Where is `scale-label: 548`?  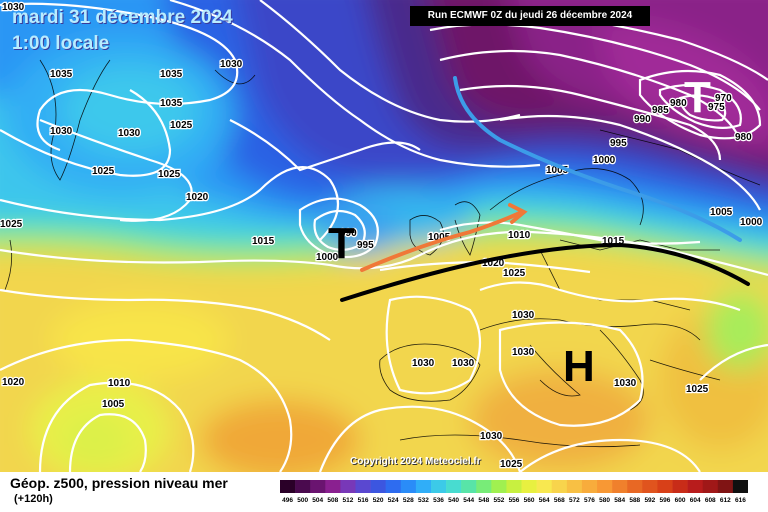 scale-label: 548 is located at coordinates (483, 500).